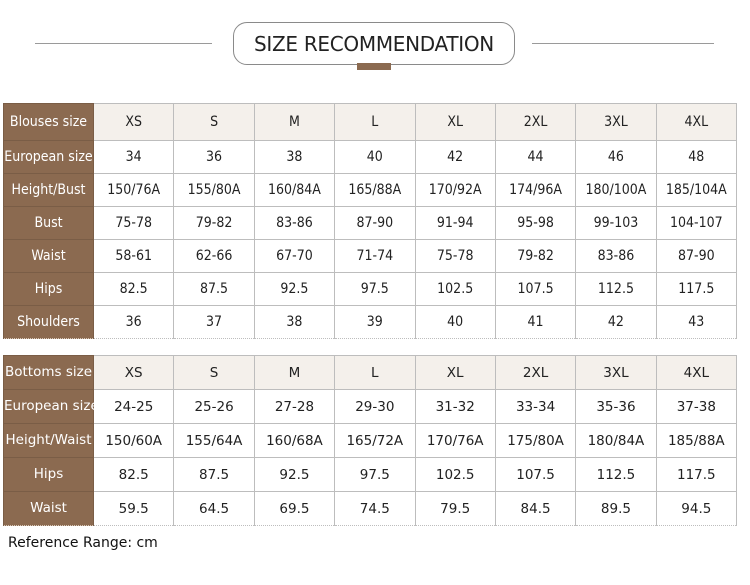  What do you see at coordinates (48, 190) in the screenshot?
I see `row-label: Height/Bust` at bounding box center [48, 190].